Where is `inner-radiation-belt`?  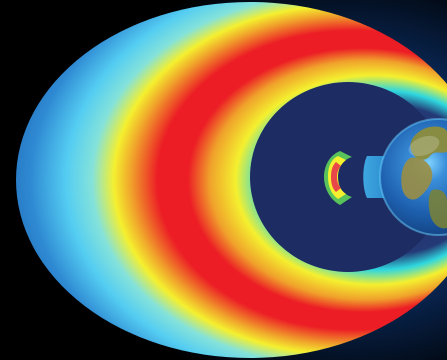 inner-radiation-belt is located at coordinates (338, 178).